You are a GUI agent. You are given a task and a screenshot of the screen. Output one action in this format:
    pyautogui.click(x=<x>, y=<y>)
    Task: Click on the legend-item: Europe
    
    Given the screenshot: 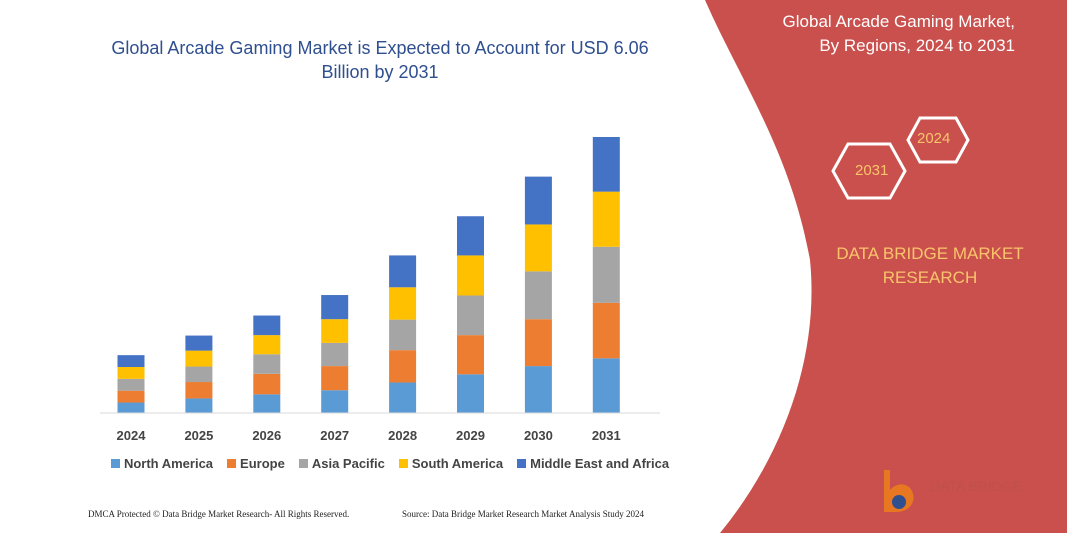 What is the action you would take?
    pyautogui.click(x=256, y=463)
    